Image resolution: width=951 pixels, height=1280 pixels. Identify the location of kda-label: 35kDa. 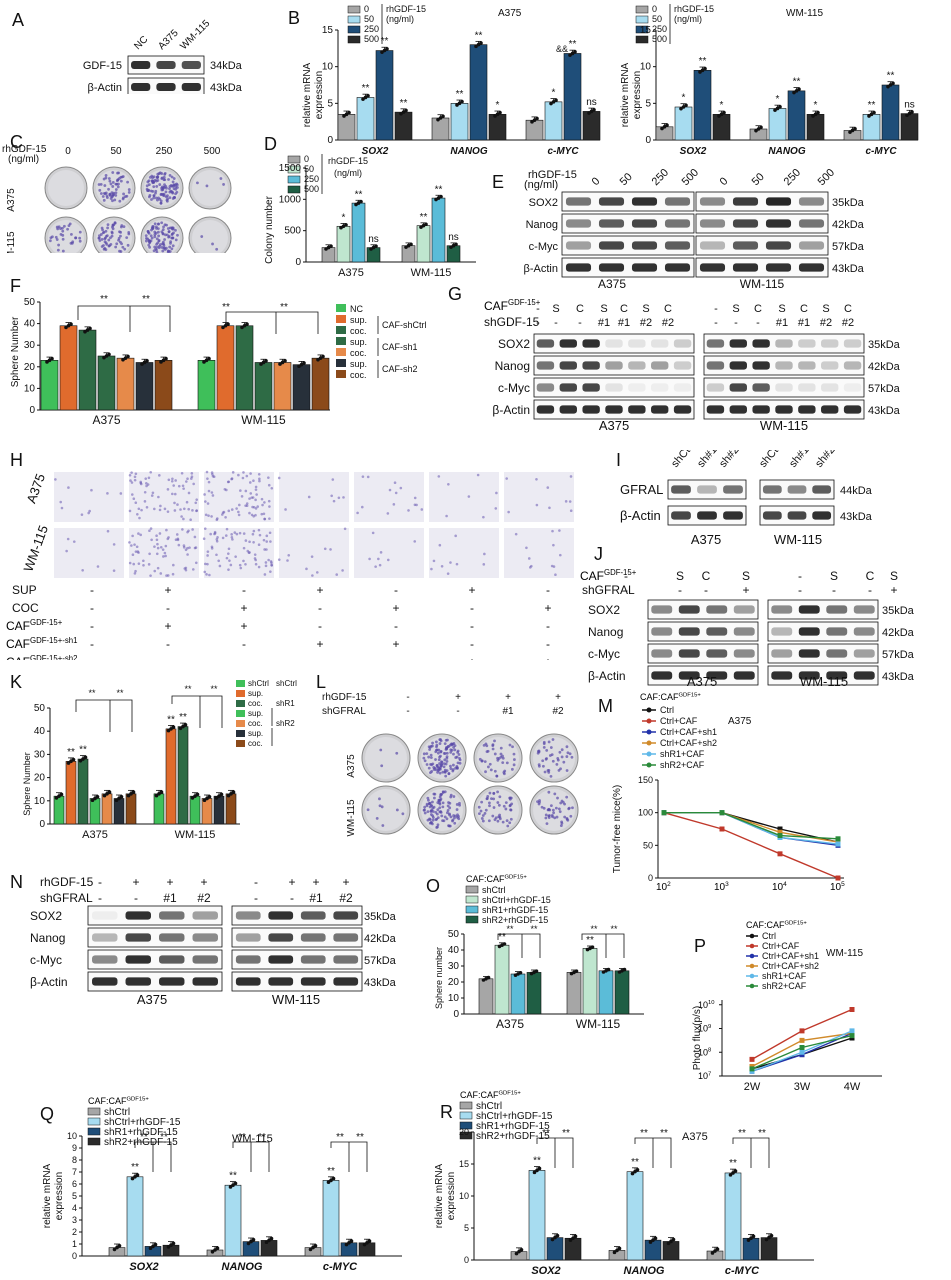
(884, 345).